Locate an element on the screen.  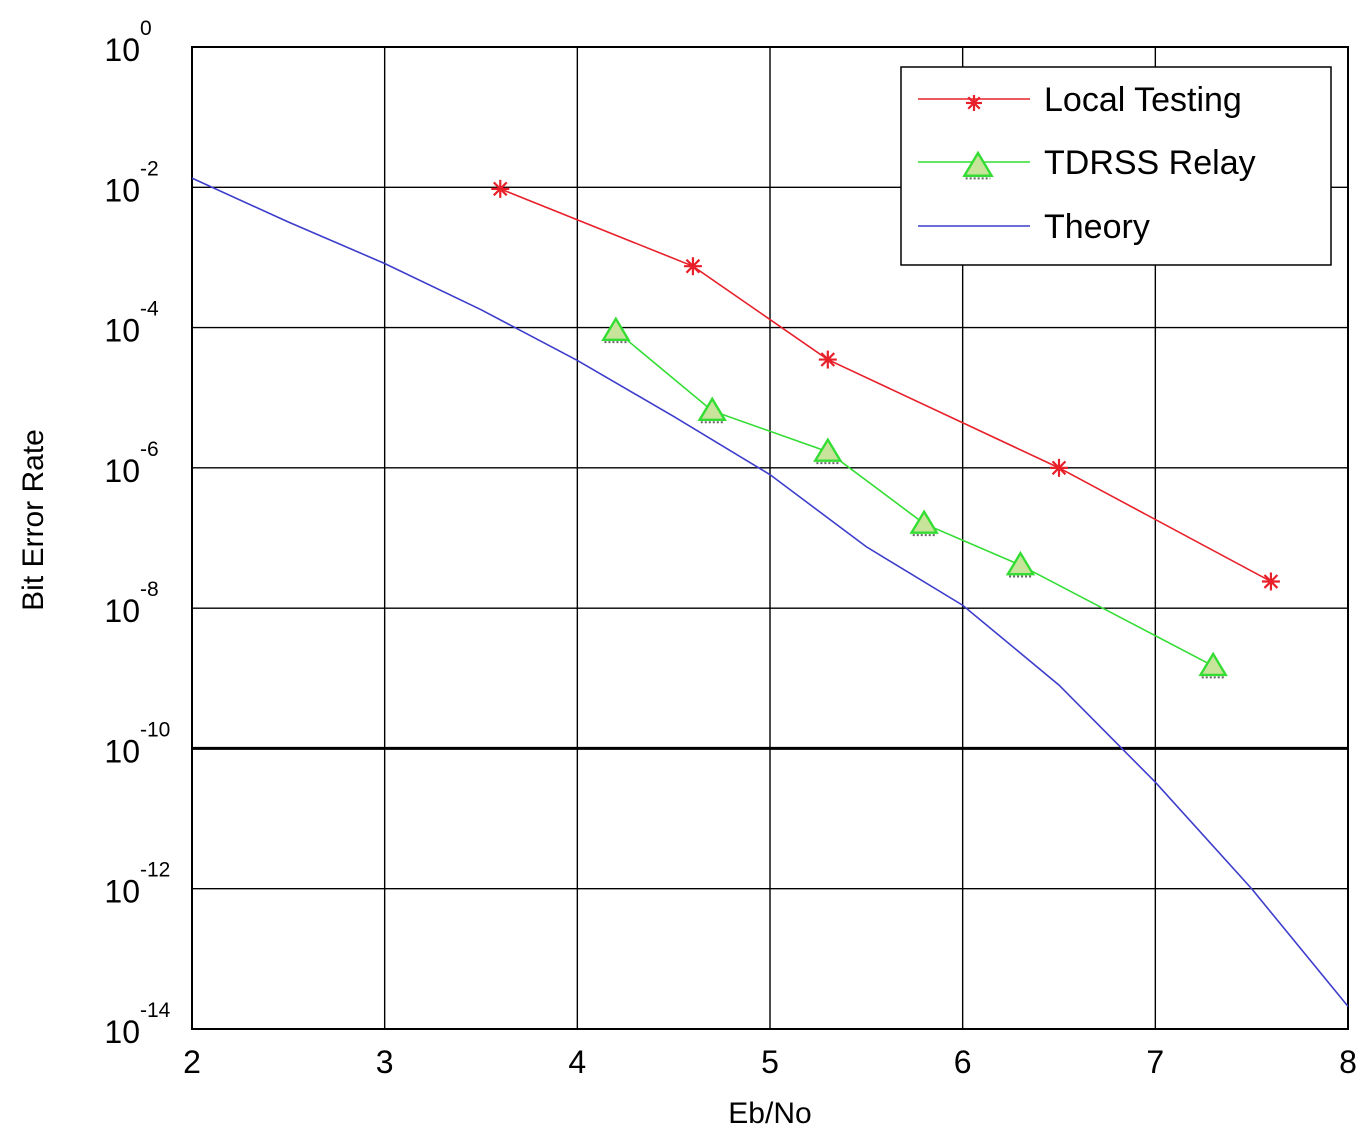
legend: Local Testing TDRSS Relay Theory is located at coordinates (1116, 166).